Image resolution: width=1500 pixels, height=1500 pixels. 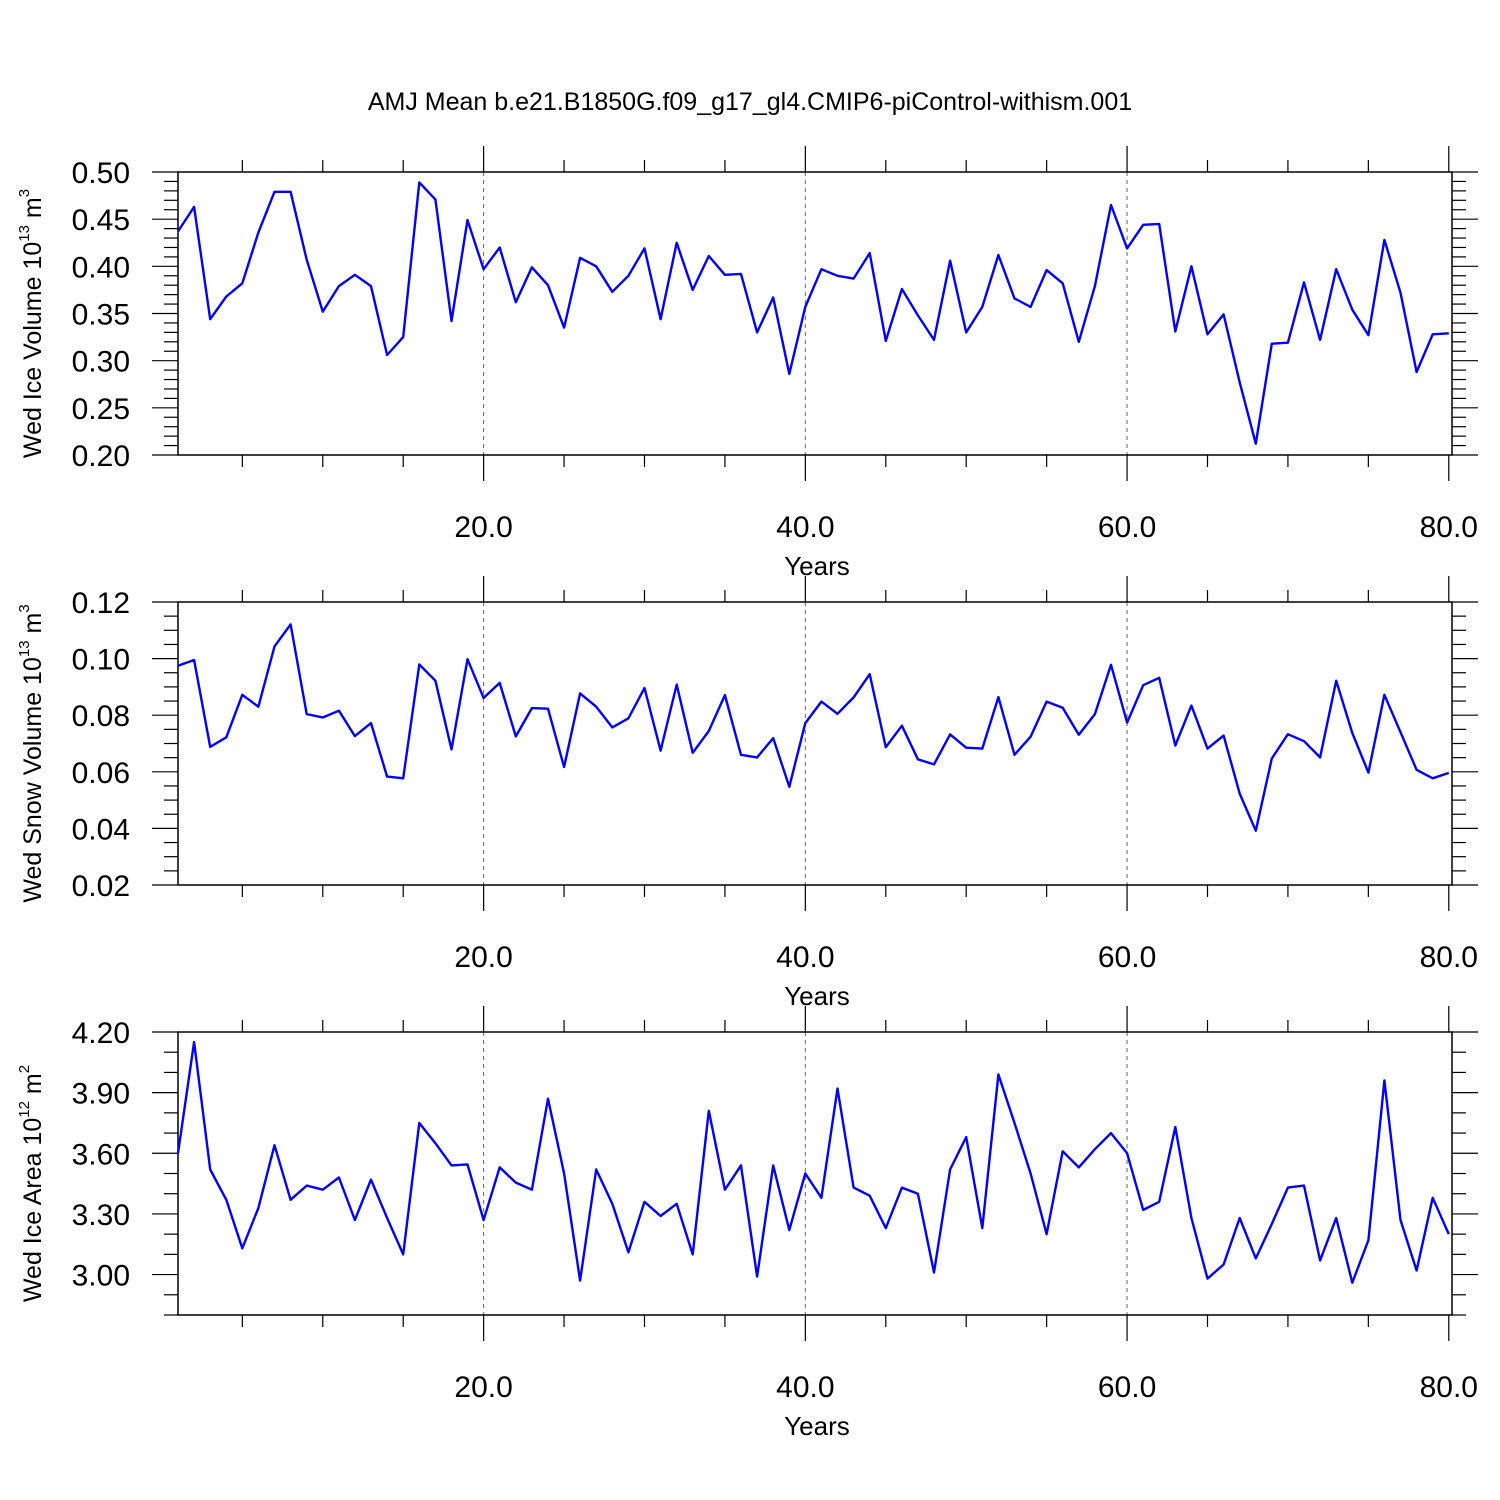 What do you see at coordinates (101, 1215) in the screenshot?
I see `y-tick-label: 3.30` at bounding box center [101, 1215].